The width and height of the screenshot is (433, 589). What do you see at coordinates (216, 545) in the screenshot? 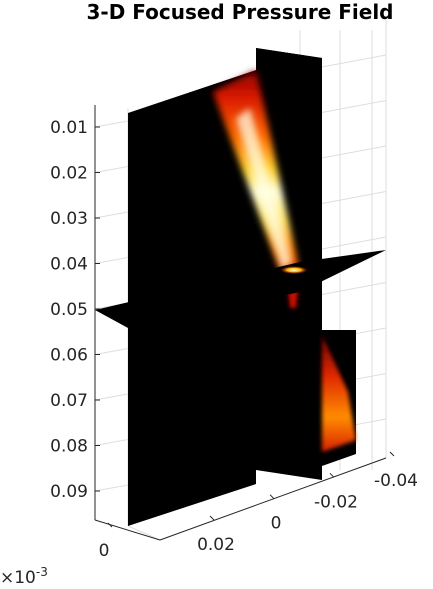
I see `x-tick-label: 0.02` at bounding box center [216, 545].